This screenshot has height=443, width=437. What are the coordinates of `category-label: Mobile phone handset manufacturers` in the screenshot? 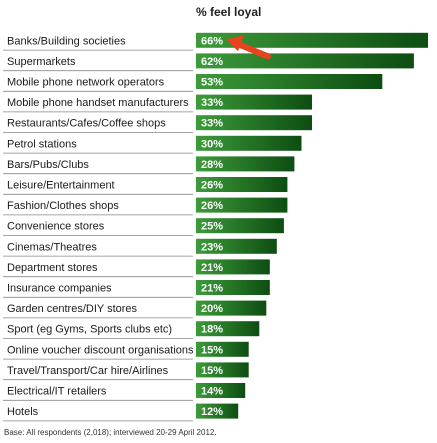 It's located at (98, 103).